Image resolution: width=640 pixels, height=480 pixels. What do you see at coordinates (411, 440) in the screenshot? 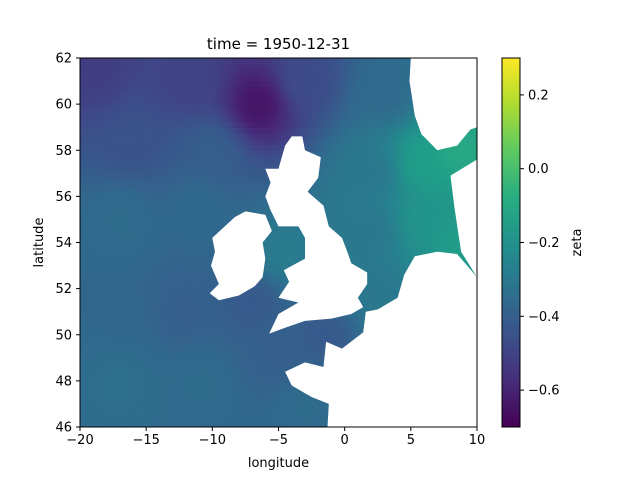
I see `x-tick-label: 5` at bounding box center [411, 440].